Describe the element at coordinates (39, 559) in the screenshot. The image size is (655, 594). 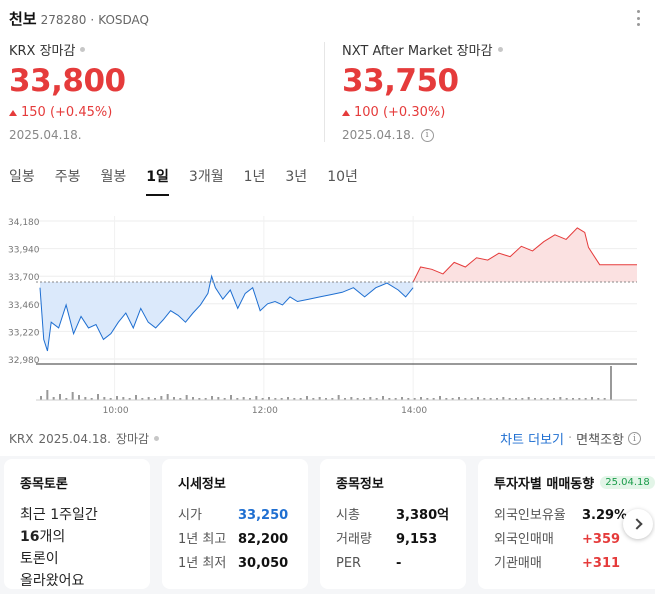
I see `discussion-line3: 토론이` at that location.